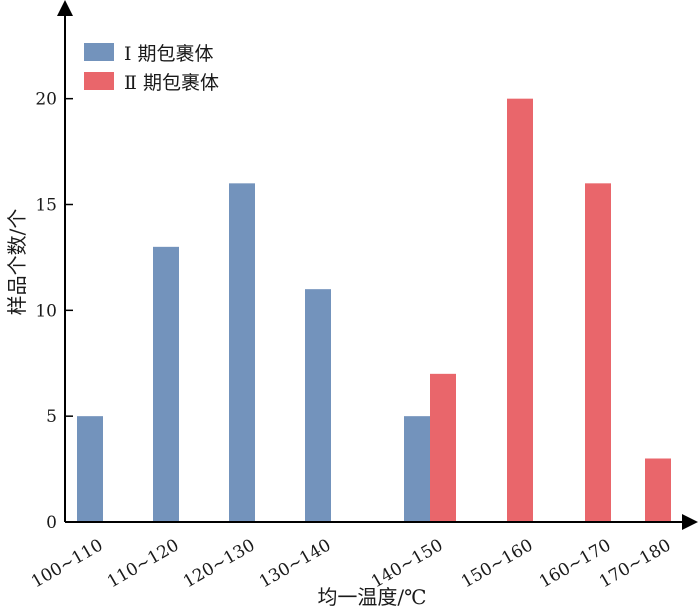 The image size is (700, 610). What do you see at coordinates (658, 490) in the screenshot?
I see `bar-series-2-170~180` at bounding box center [658, 490].